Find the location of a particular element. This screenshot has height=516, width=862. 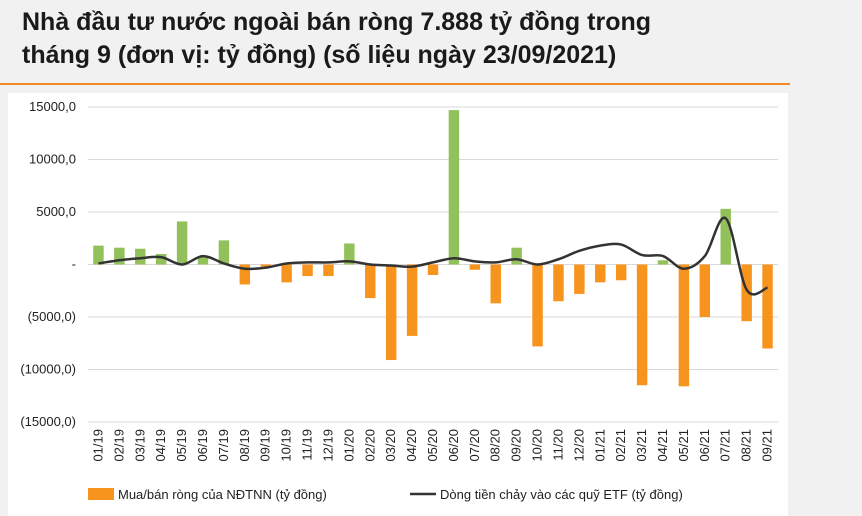

x-tick-label: 01/21 is located at coordinates (599, 445).